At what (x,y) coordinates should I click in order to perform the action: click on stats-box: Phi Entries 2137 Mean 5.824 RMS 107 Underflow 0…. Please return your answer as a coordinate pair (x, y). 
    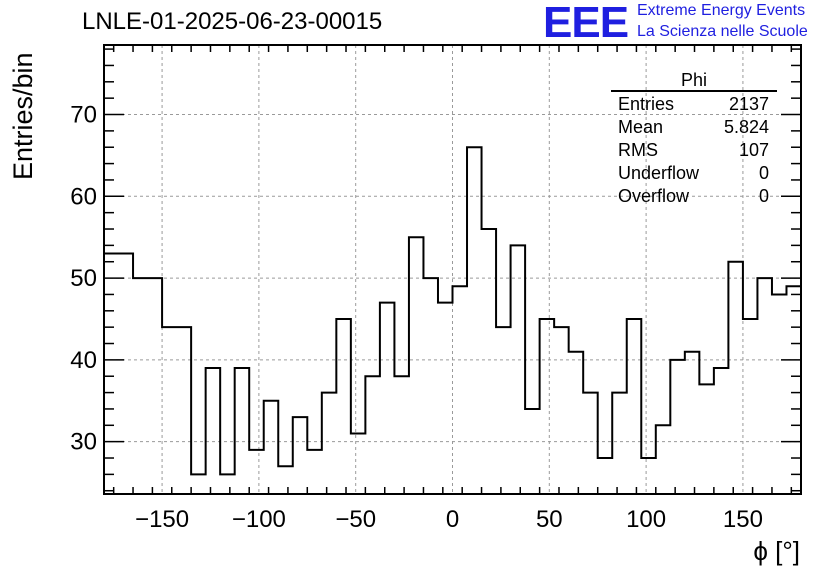
    Looking at the image, I should click on (694, 138).